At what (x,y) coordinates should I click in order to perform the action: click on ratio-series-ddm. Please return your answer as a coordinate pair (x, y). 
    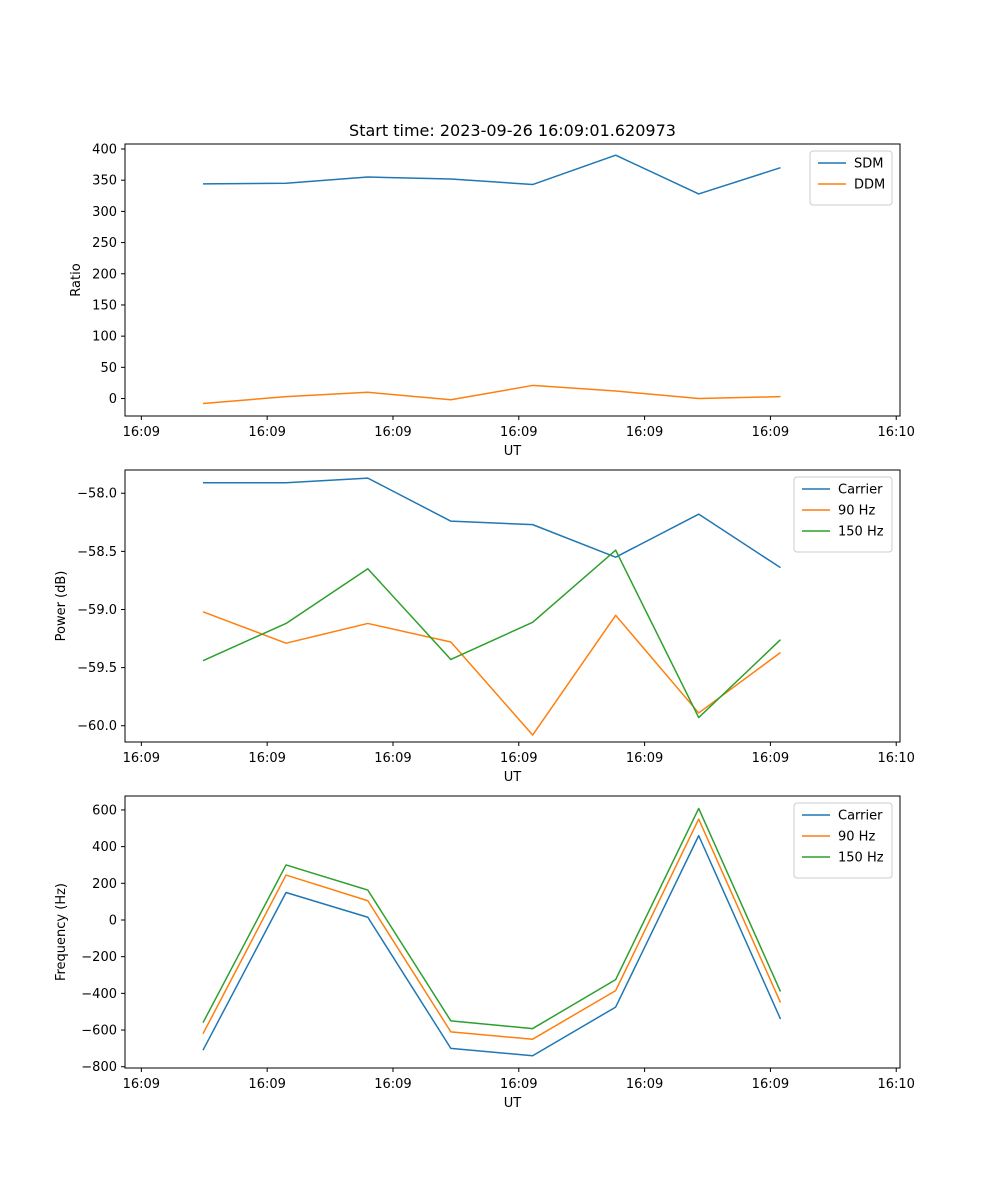
    Looking at the image, I should click on (491, 394).